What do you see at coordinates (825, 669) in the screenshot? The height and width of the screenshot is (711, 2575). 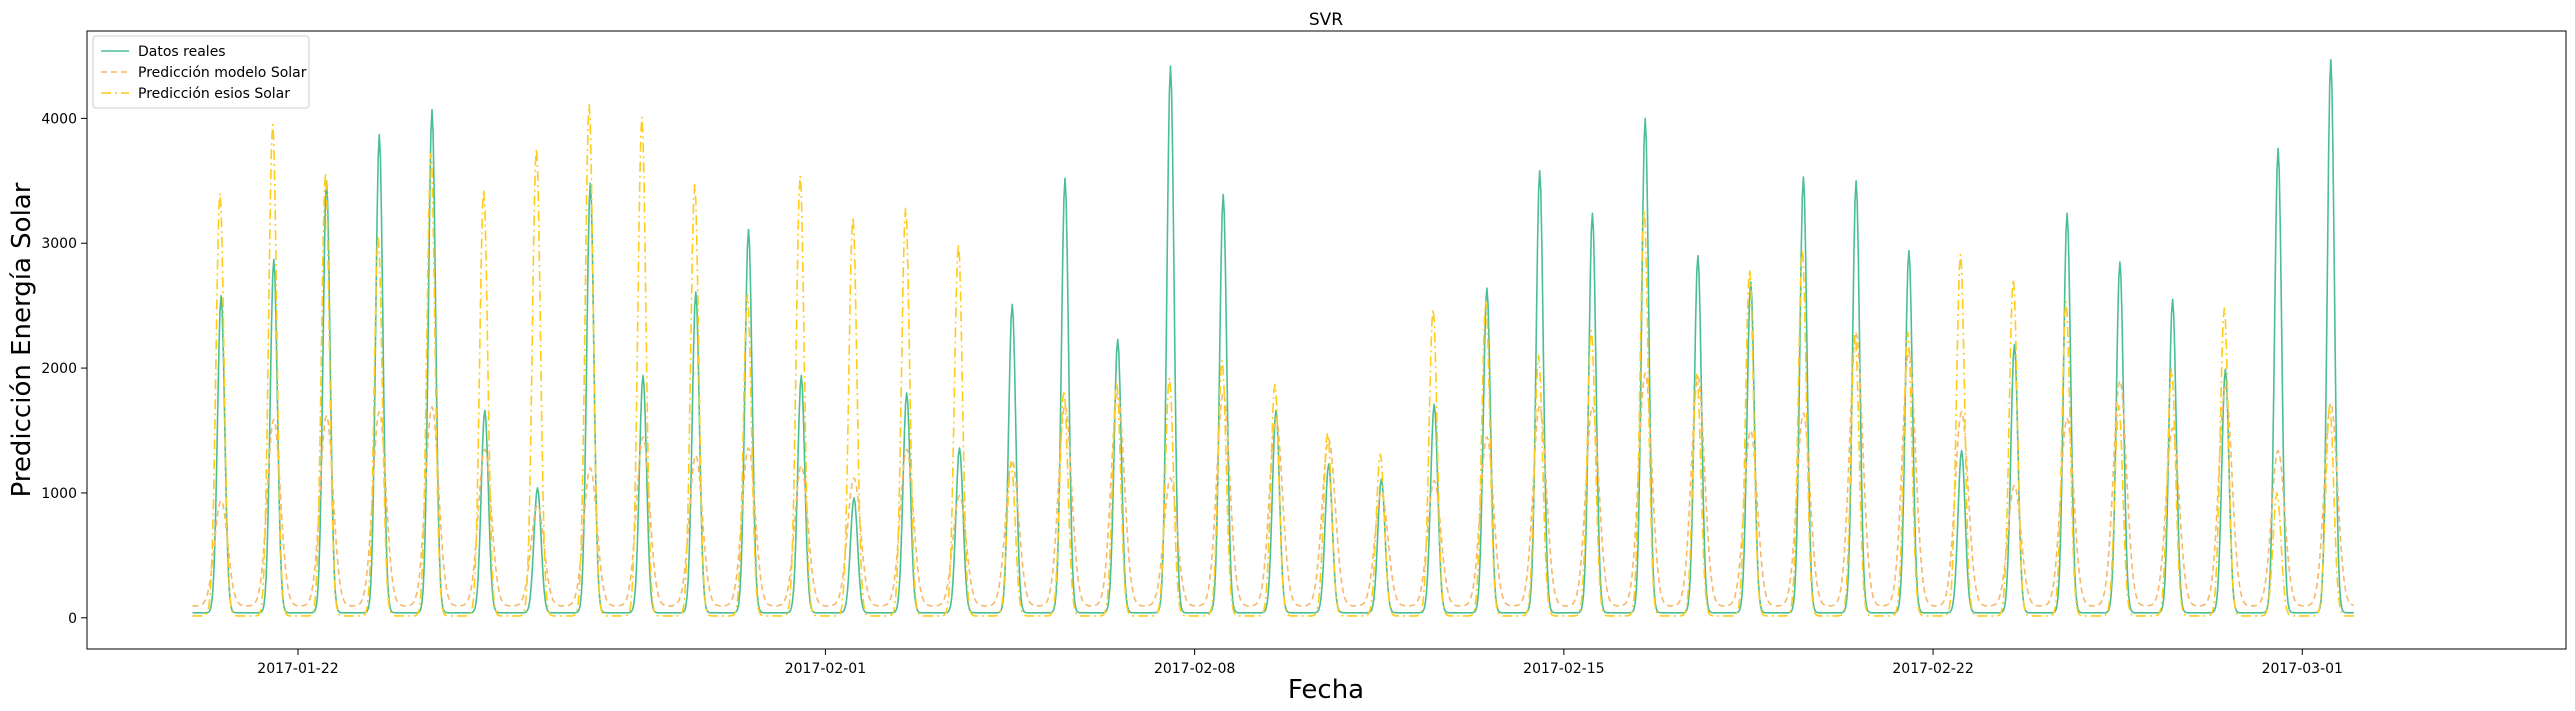 I see `x-tick-label: 2017-02-01` at bounding box center [825, 669].